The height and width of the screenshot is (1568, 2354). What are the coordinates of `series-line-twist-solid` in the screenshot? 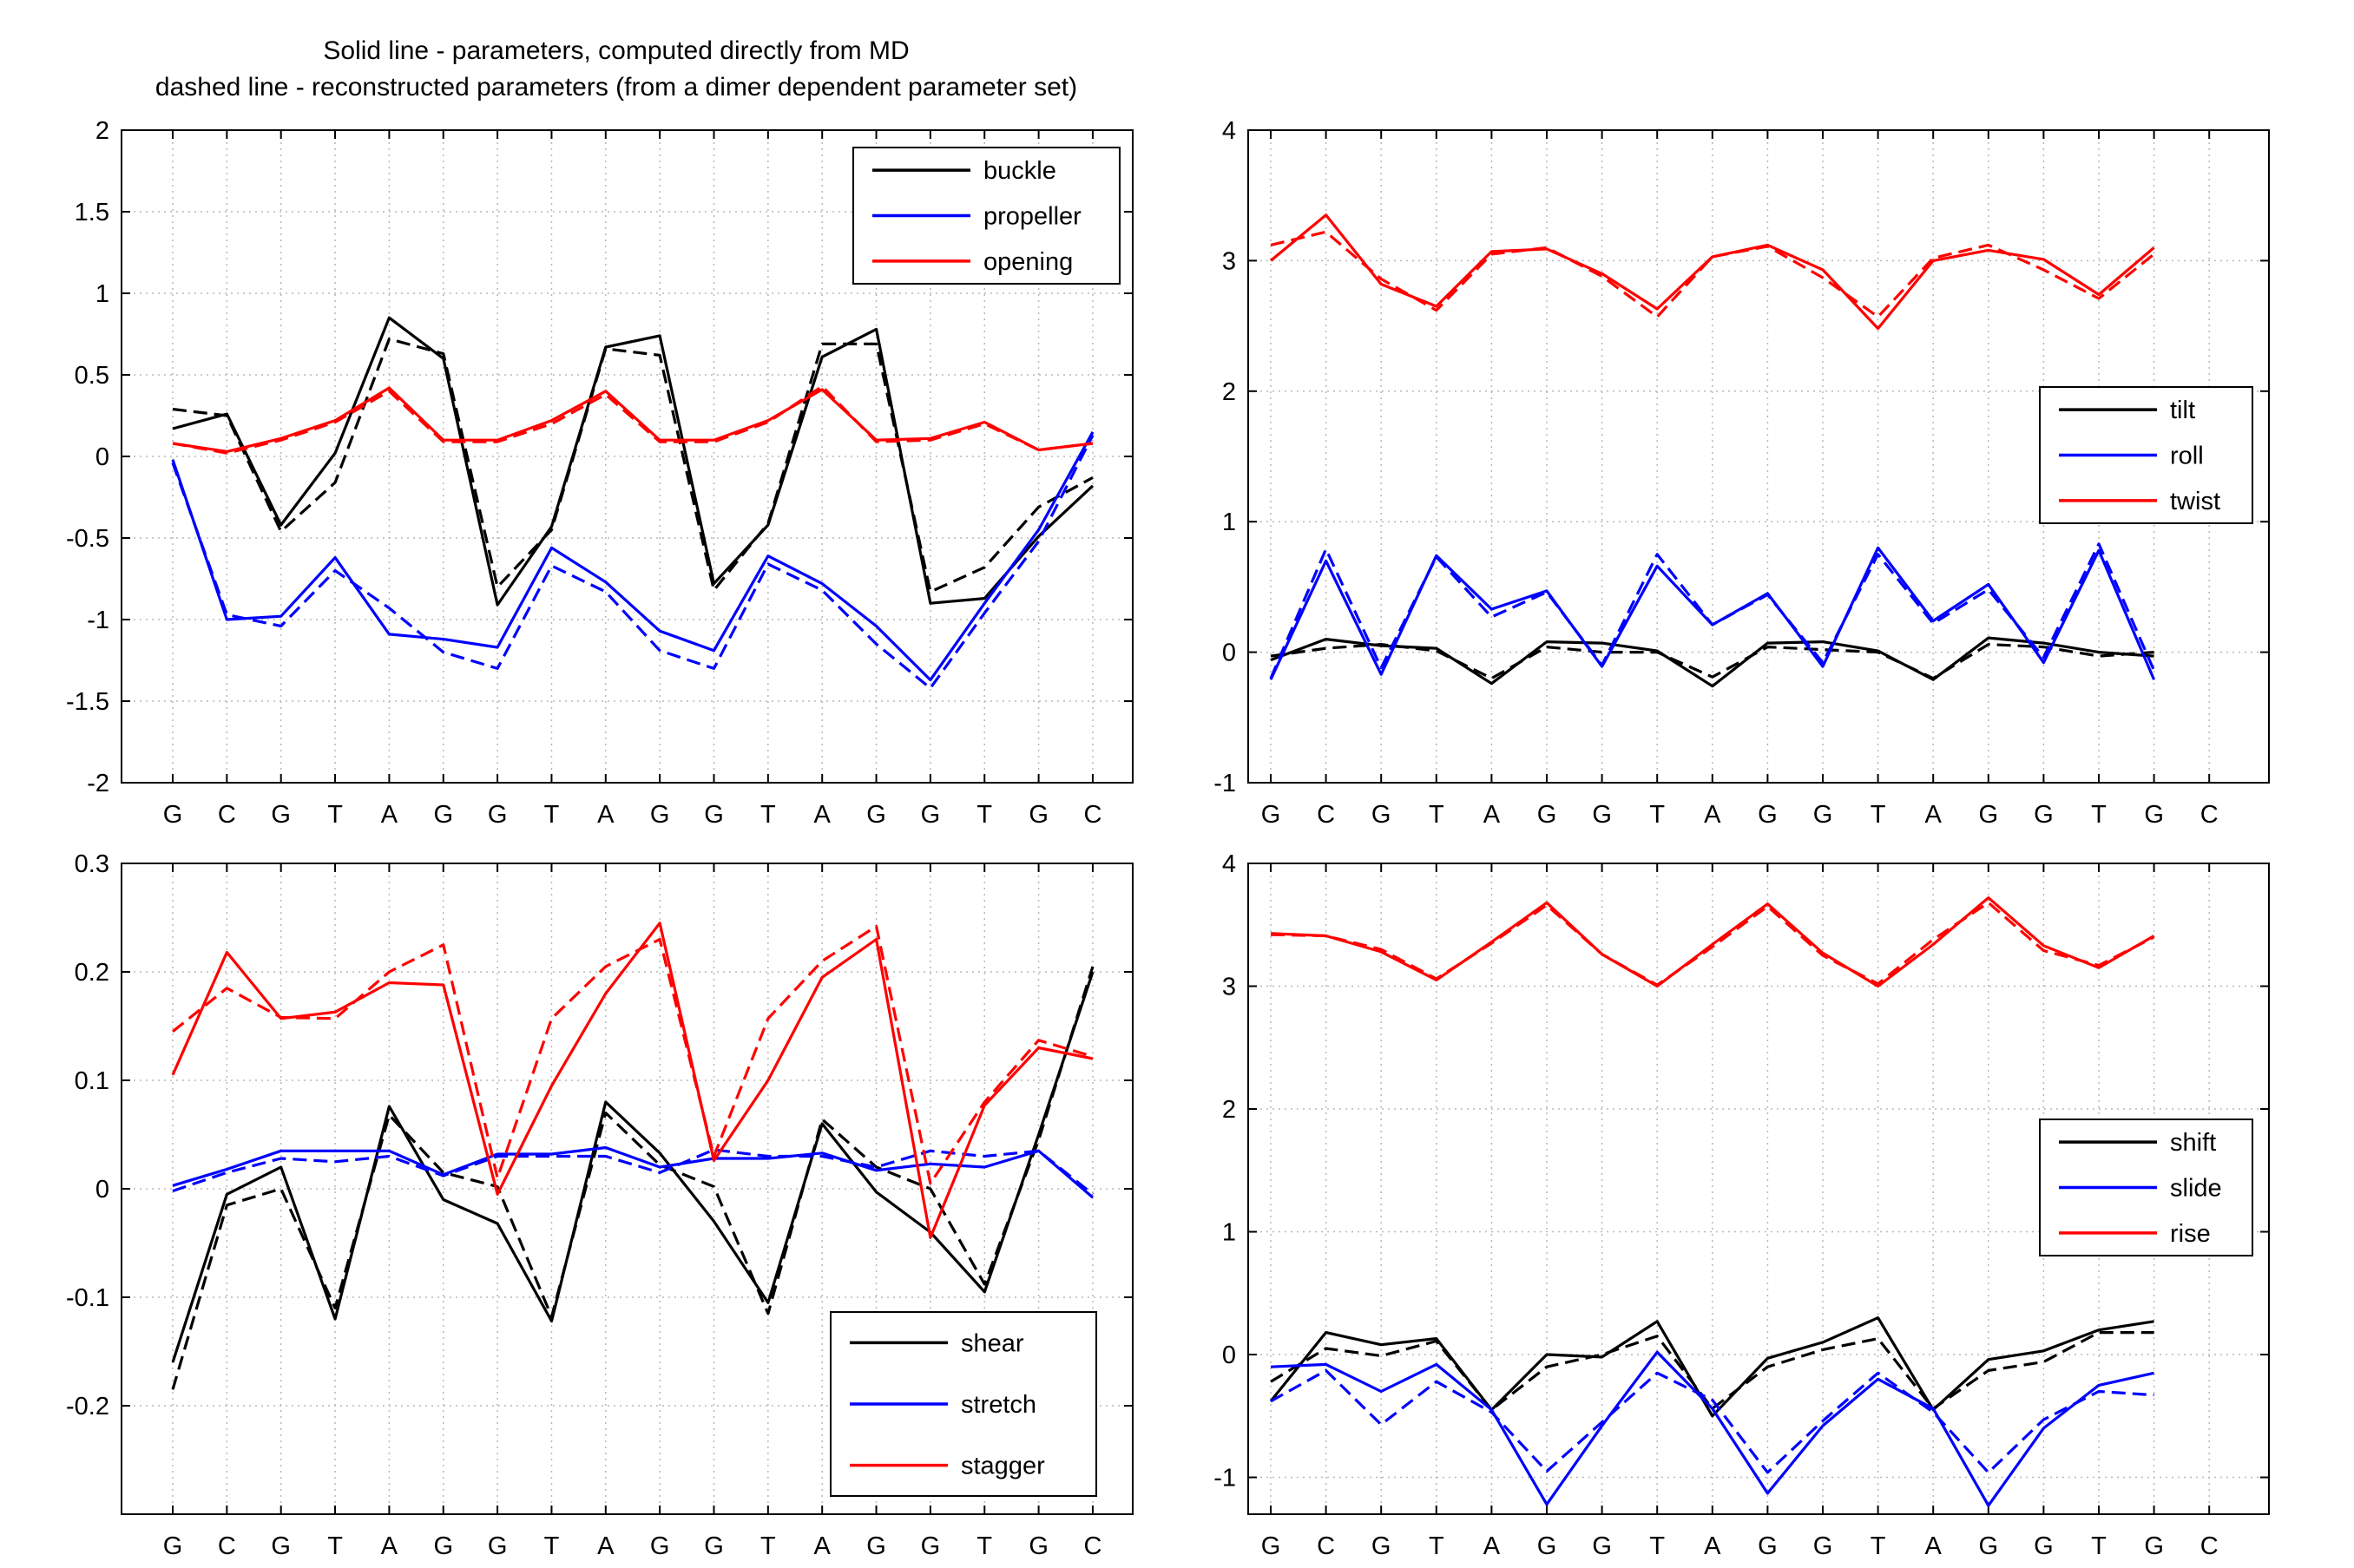 It's located at (1712, 272).